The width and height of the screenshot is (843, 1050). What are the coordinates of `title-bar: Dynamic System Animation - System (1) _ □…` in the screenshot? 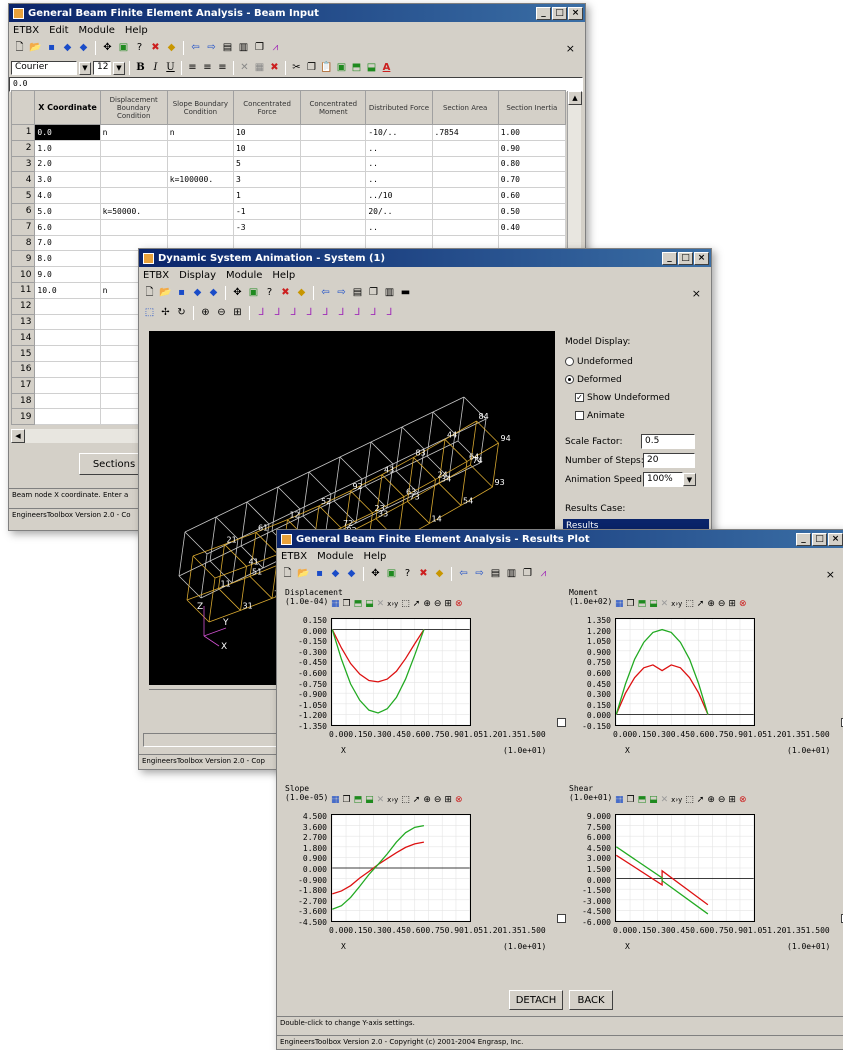 It's located at (425, 258).